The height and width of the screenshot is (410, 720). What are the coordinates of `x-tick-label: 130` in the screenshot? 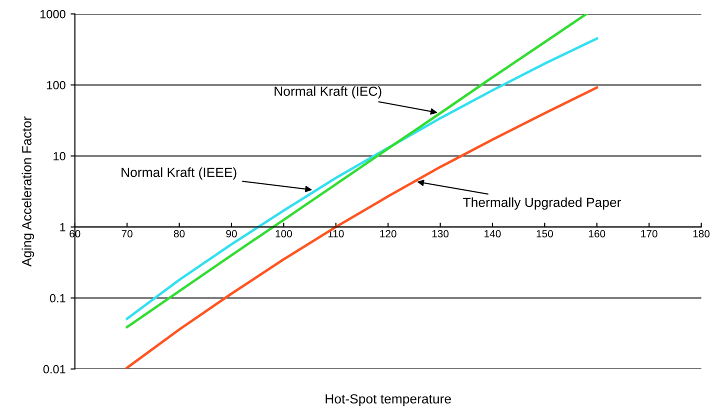 It's located at (440, 234).